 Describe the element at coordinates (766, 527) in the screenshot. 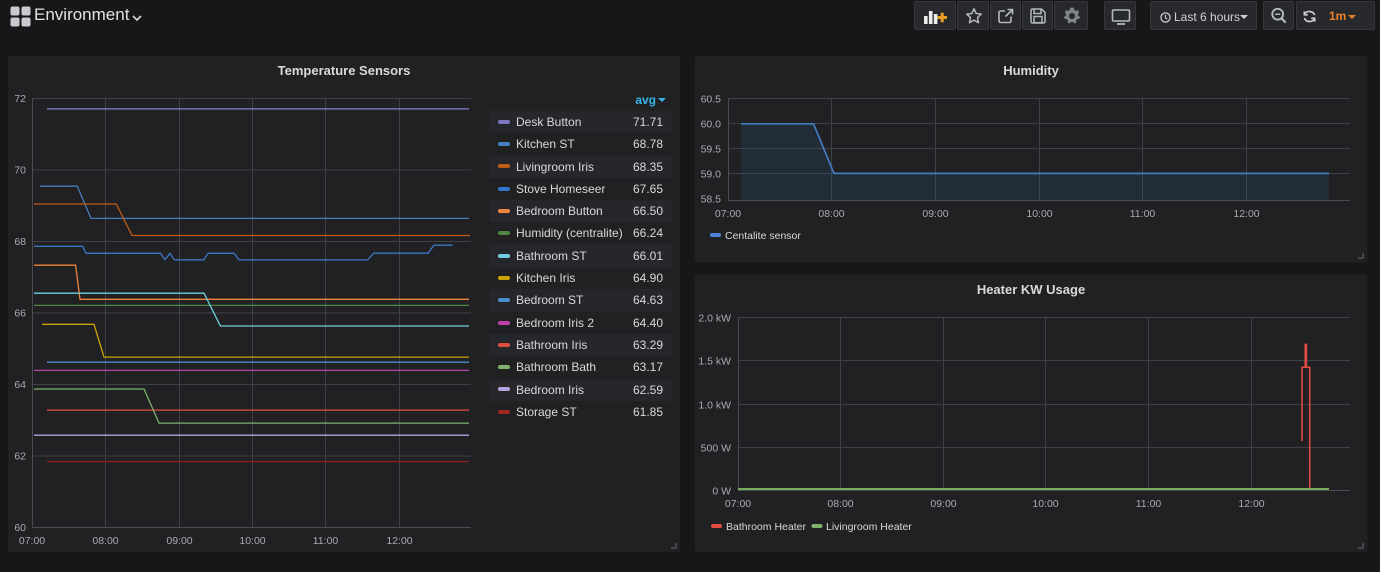

I see `svg-text: Bathroom Heater` at that location.